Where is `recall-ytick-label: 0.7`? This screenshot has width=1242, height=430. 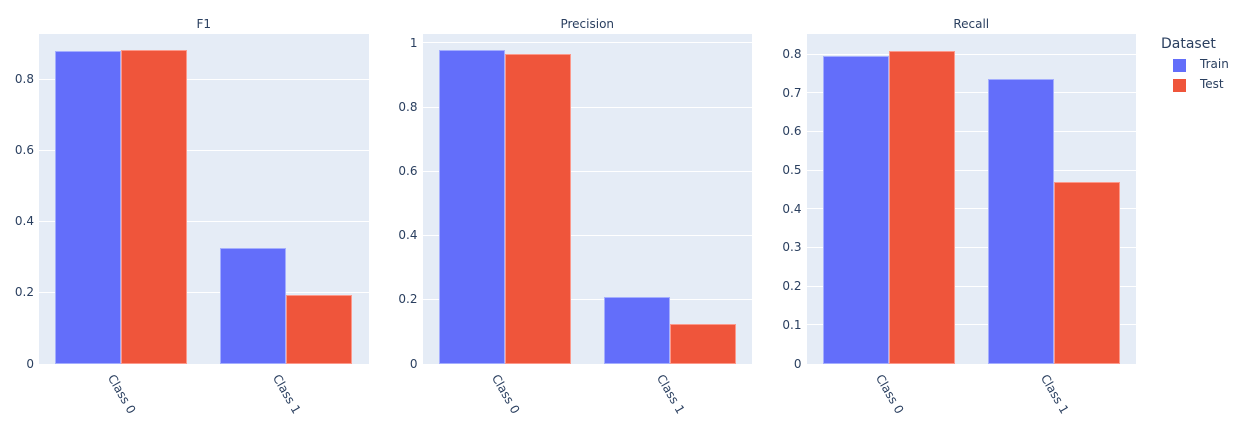
recall-ytick-label: 0.7 is located at coordinates (792, 92).